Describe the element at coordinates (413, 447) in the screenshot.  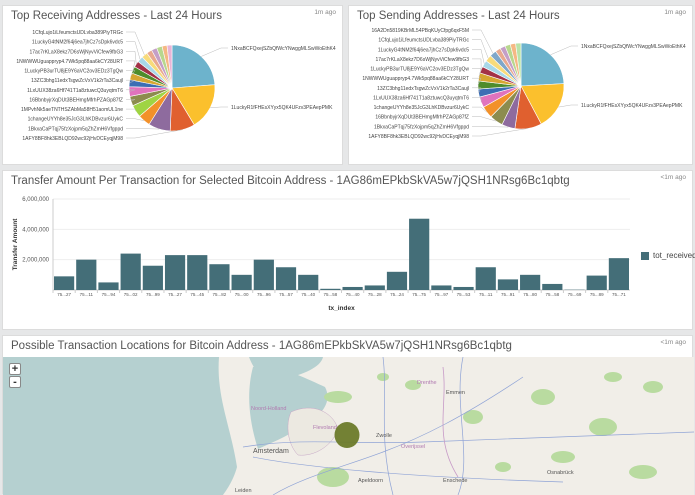
I see `map-label: Overijssel` at that location.